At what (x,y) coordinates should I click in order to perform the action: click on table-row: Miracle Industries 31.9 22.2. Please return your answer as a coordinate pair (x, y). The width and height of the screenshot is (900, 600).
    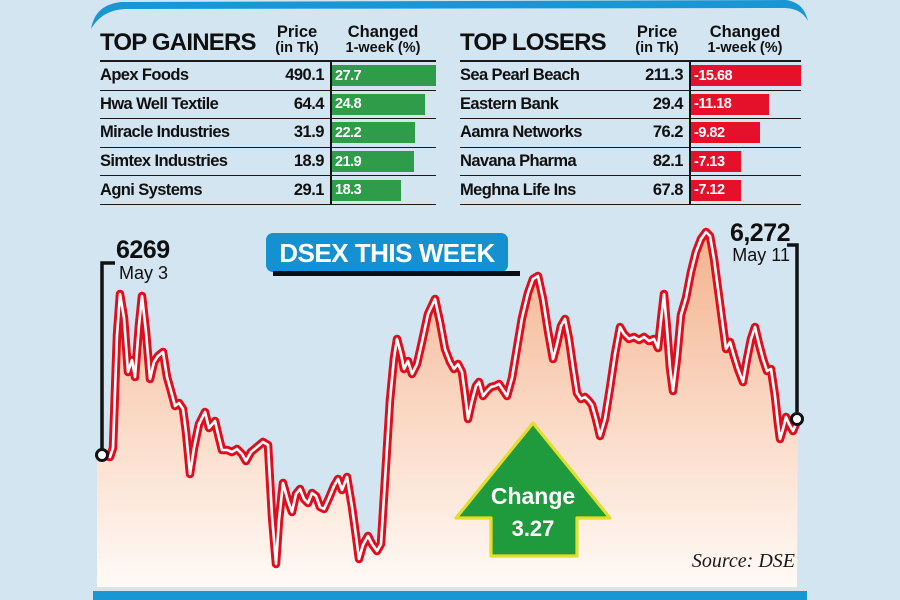
    Looking at the image, I should click on (268, 133).